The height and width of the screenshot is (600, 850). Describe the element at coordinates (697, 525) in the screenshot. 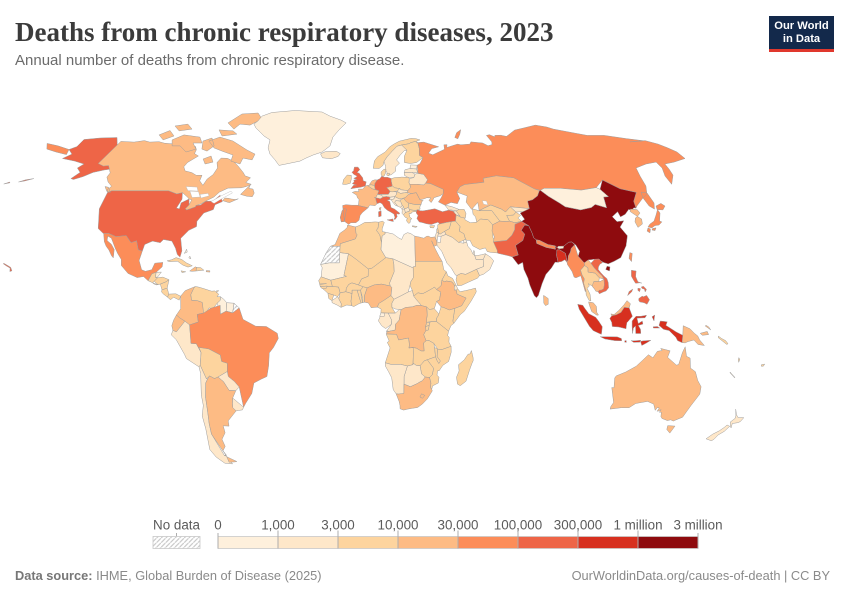

I see `svg-text: 3 million` at that location.